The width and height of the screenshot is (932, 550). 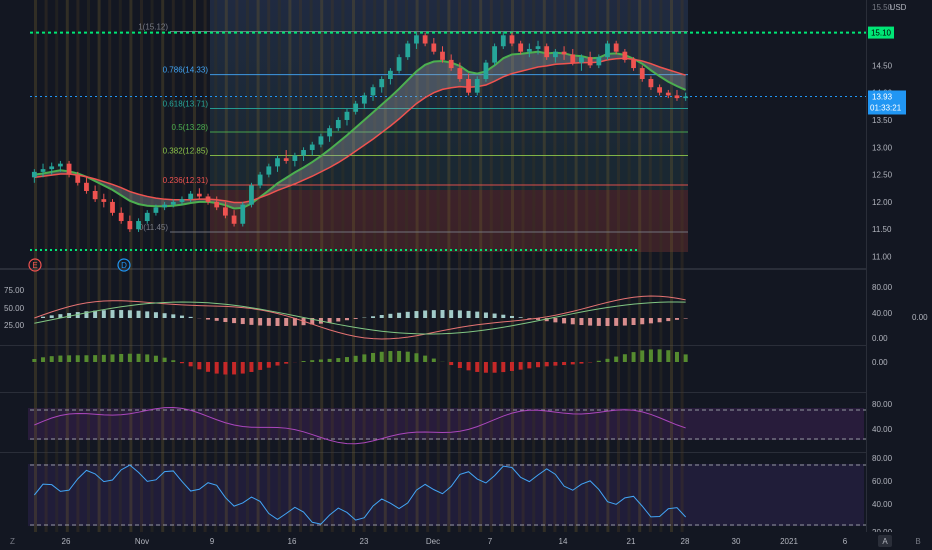 What do you see at coordinates (885, 541) in the screenshot?
I see `auto-scale-button` at bounding box center [885, 541].